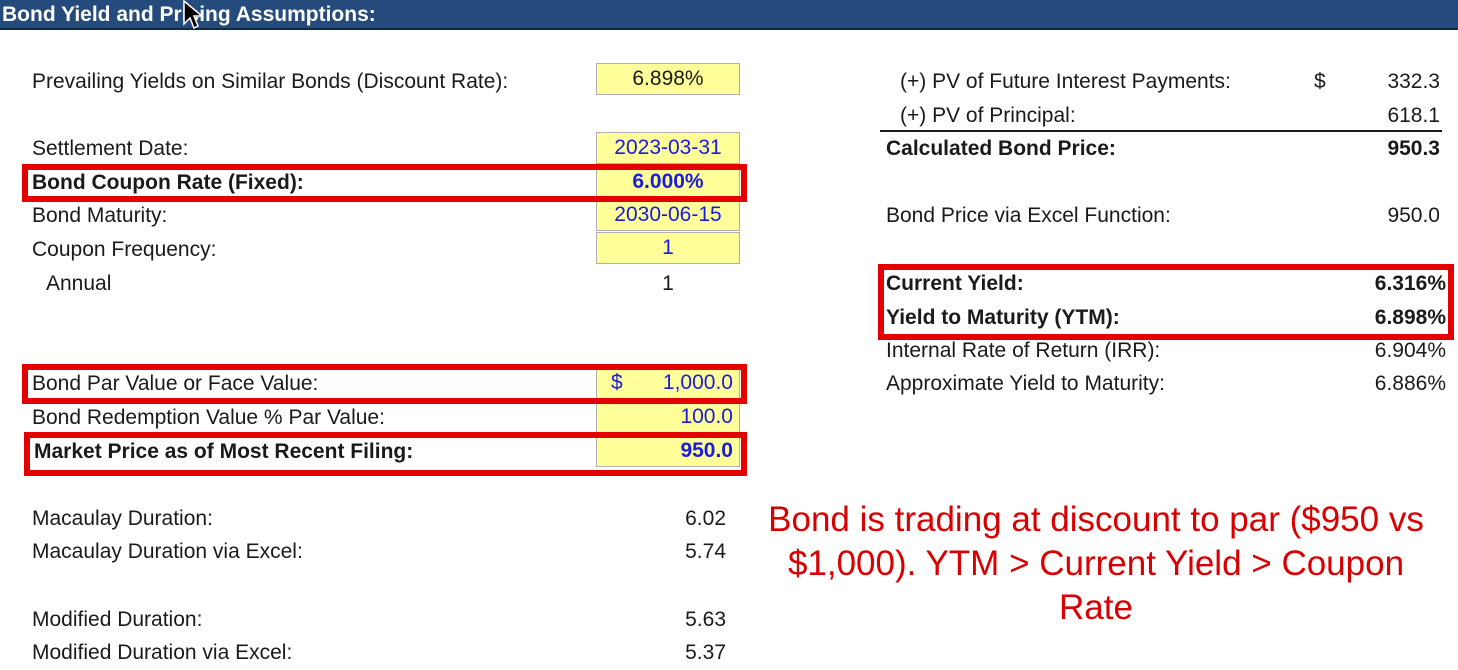 This screenshot has height=670, width=1458. I want to click on current-yield-value: 6.316%, so click(1410, 283).